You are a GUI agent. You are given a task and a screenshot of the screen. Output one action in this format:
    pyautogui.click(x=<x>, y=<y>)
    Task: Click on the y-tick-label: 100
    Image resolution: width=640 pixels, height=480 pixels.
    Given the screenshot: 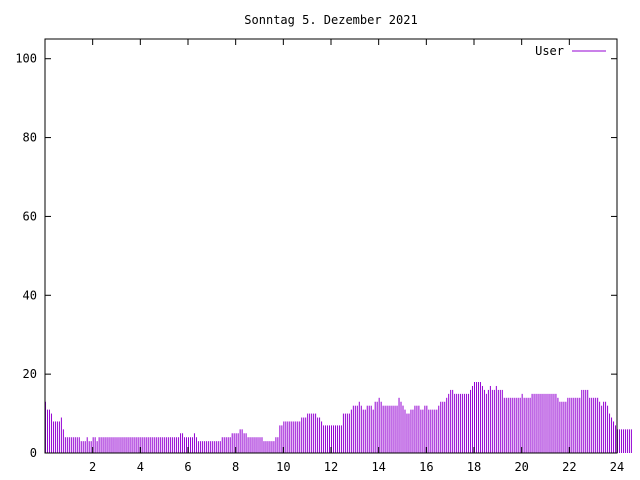 What is the action you would take?
    pyautogui.click(x=26, y=59)
    